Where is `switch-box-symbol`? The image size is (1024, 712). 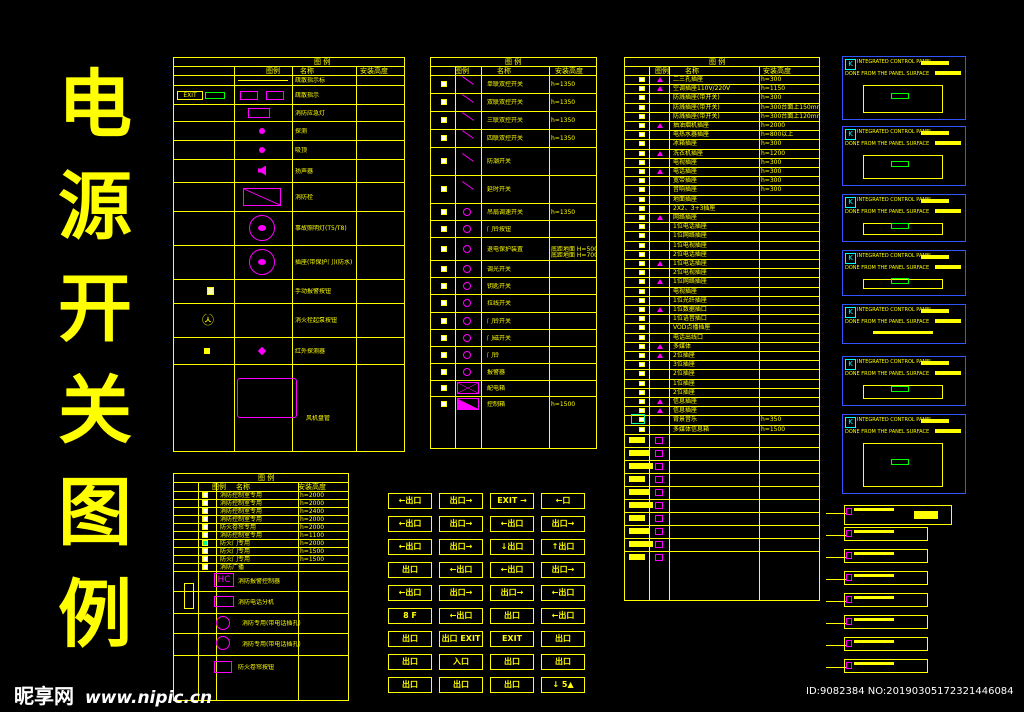
switch-box-symbol is located at coordinates (444, 248).